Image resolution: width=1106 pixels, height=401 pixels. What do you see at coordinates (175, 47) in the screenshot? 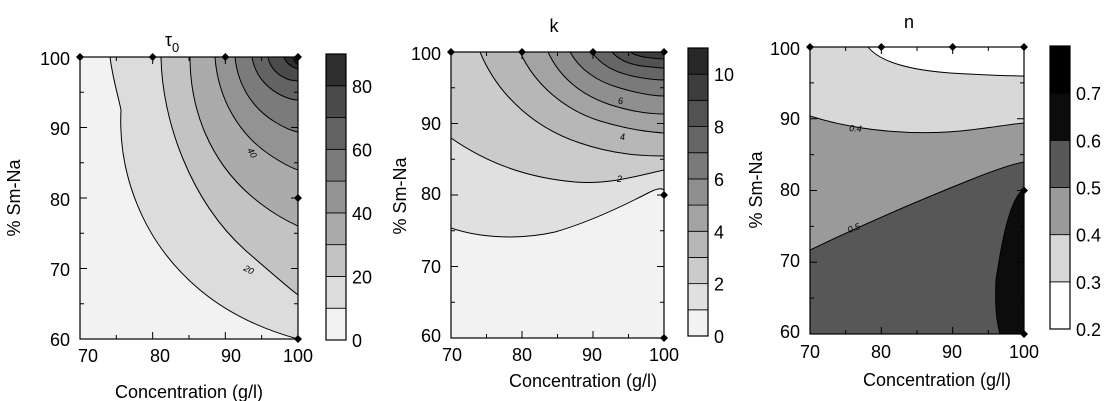
I see `title-subscript: 0` at bounding box center [175, 47].